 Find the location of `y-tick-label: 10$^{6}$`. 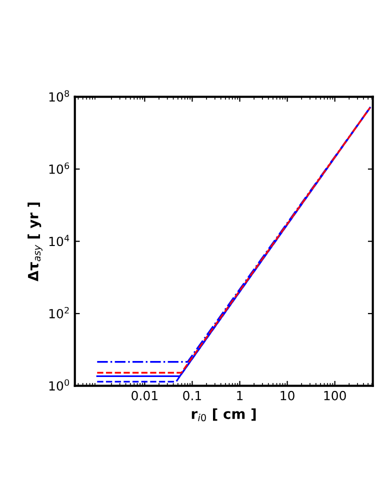

y-tick-label: 10$^{6}$ is located at coordinates (59, 168).